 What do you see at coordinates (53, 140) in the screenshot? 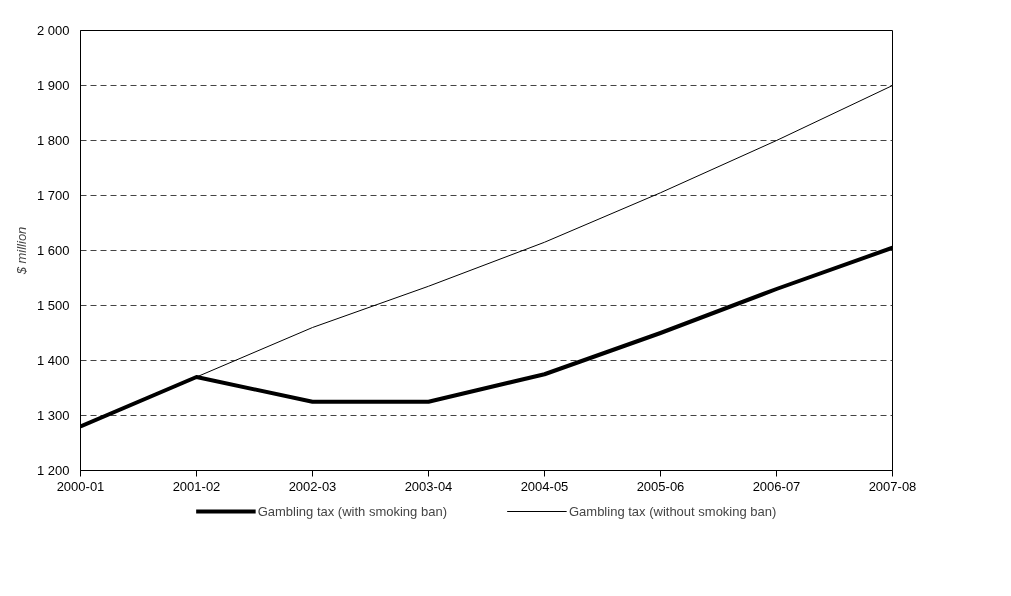
I see `y-tick-label: 1 800` at bounding box center [53, 140].